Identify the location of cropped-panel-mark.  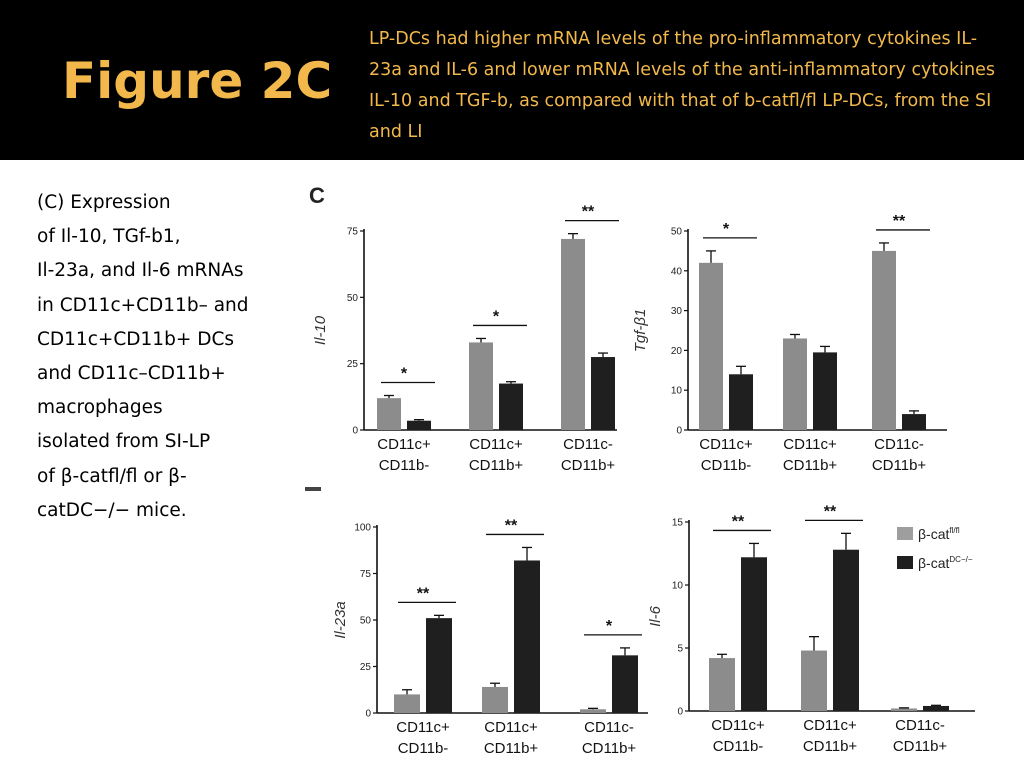
(313, 489).